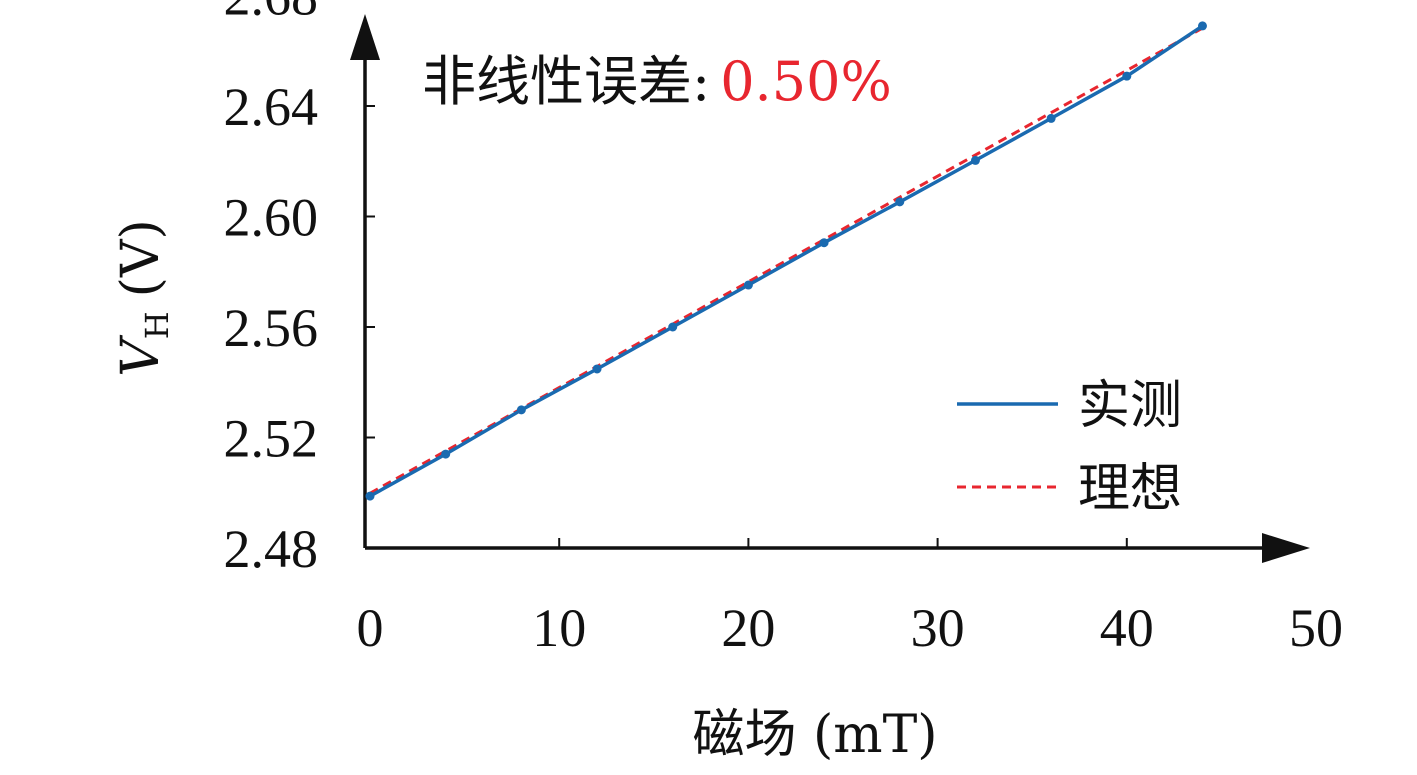 This screenshot has height=775, width=1417. What do you see at coordinates (271, 13) in the screenshot?
I see `y-tick-label: 2.68` at bounding box center [271, 13].